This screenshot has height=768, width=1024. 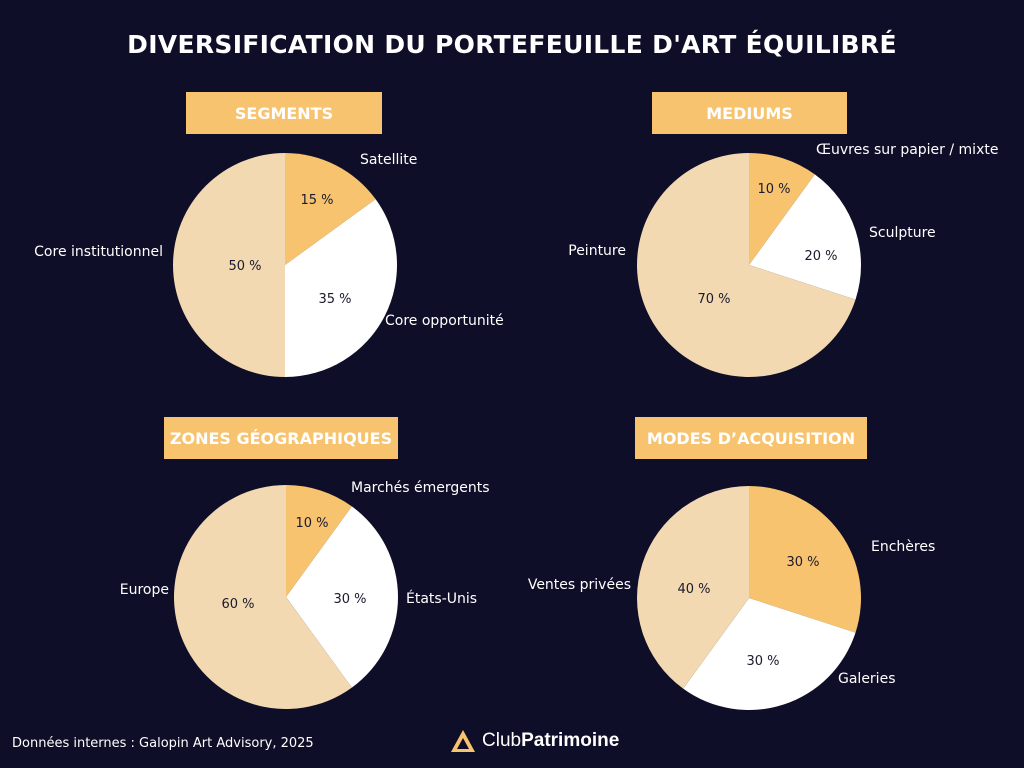 I want to click on slice-value-encheres: 30 %, so click(x=802, y=562).